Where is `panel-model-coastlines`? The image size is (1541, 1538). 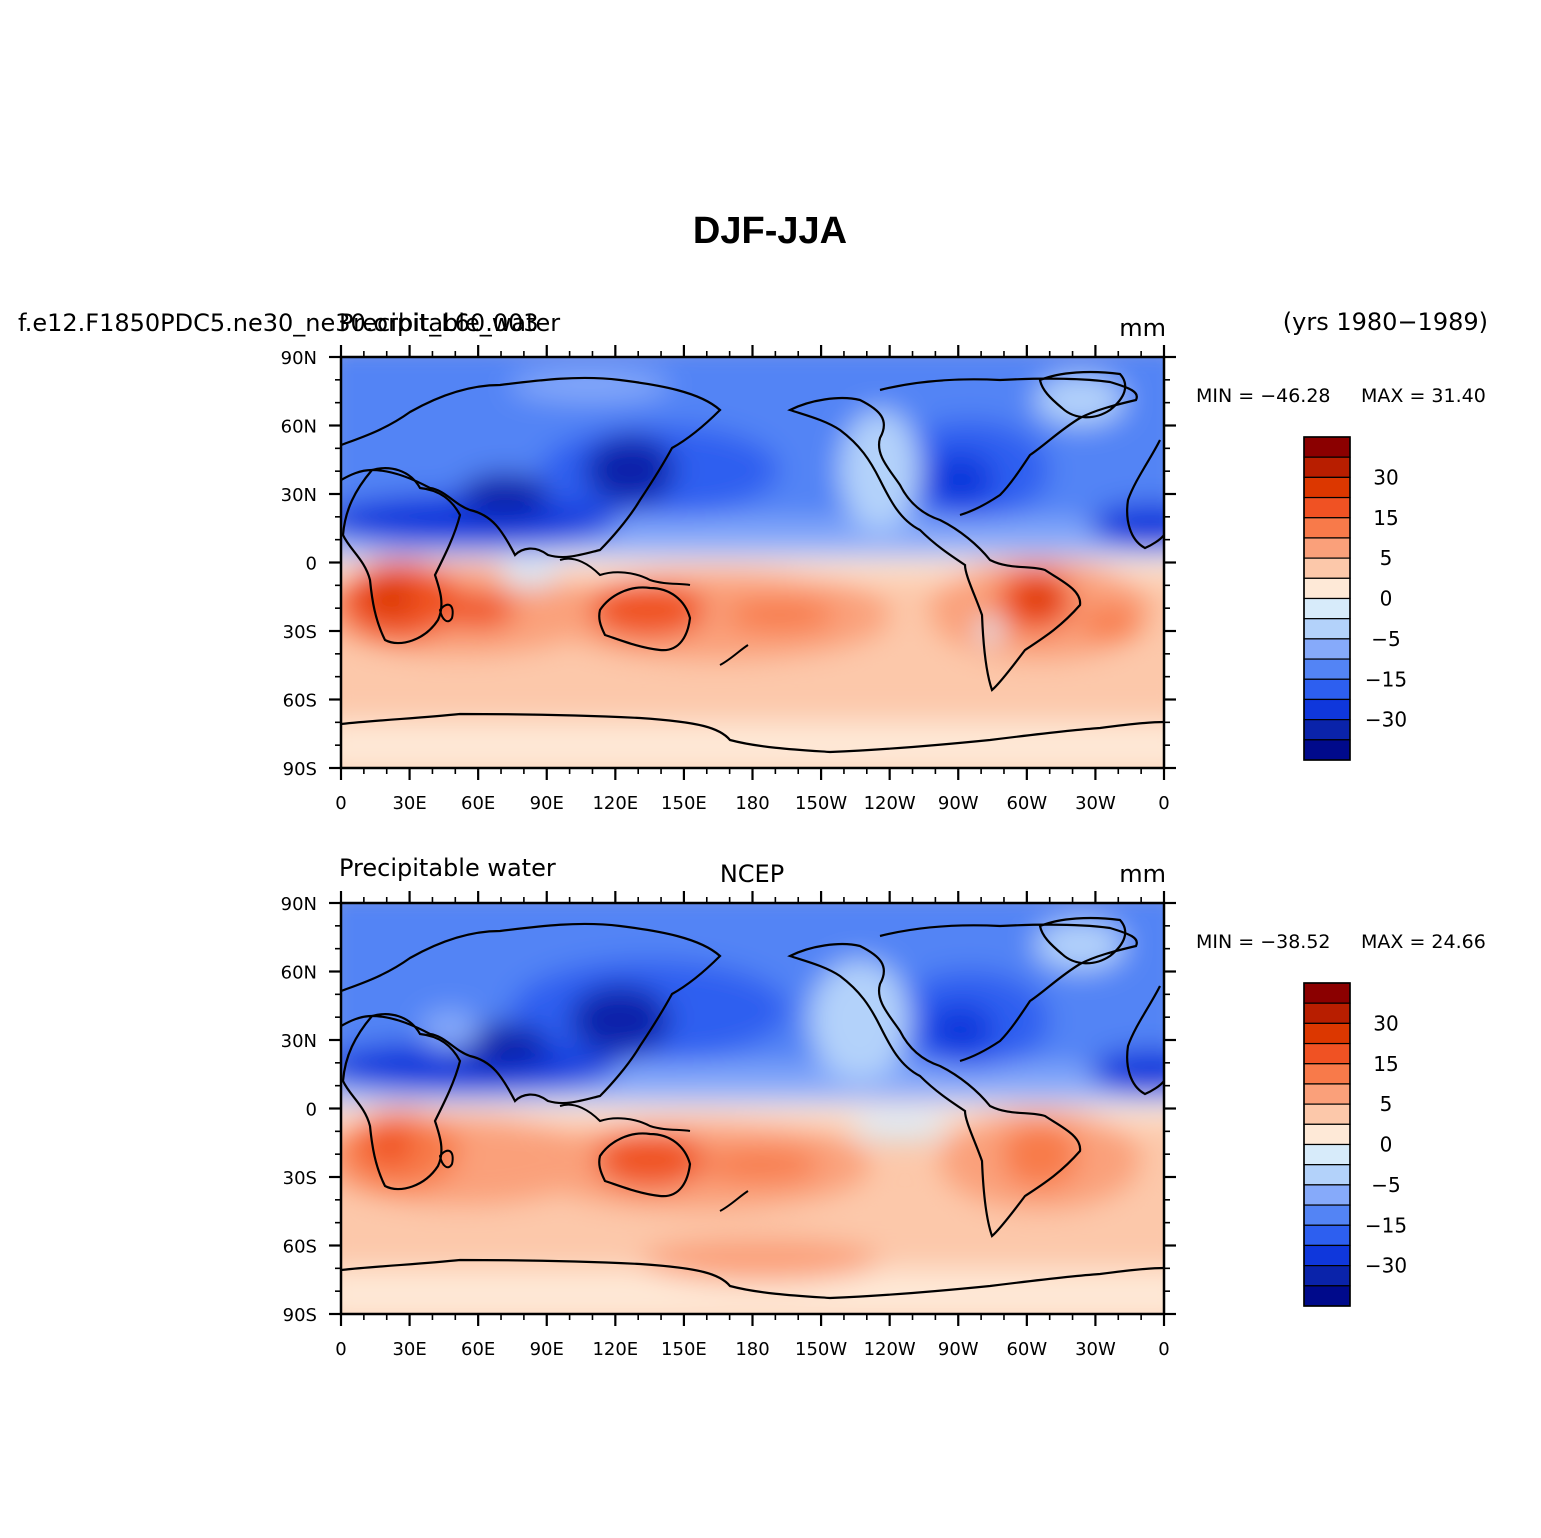 panel-model-coastlines is located at coordinates (752, 562).